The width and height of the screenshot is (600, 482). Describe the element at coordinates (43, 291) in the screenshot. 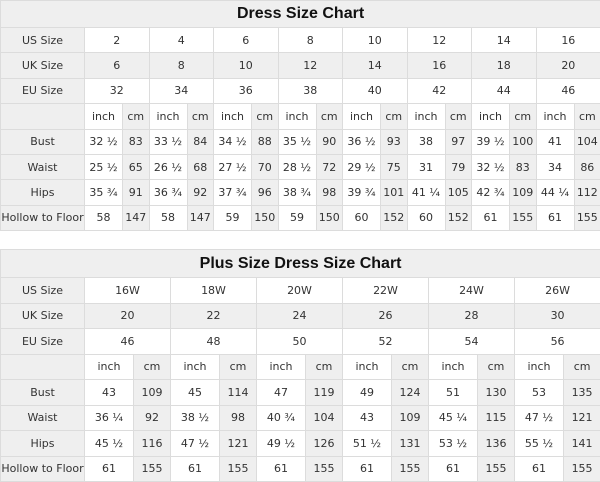

I see `row-label: US Size` at that location.